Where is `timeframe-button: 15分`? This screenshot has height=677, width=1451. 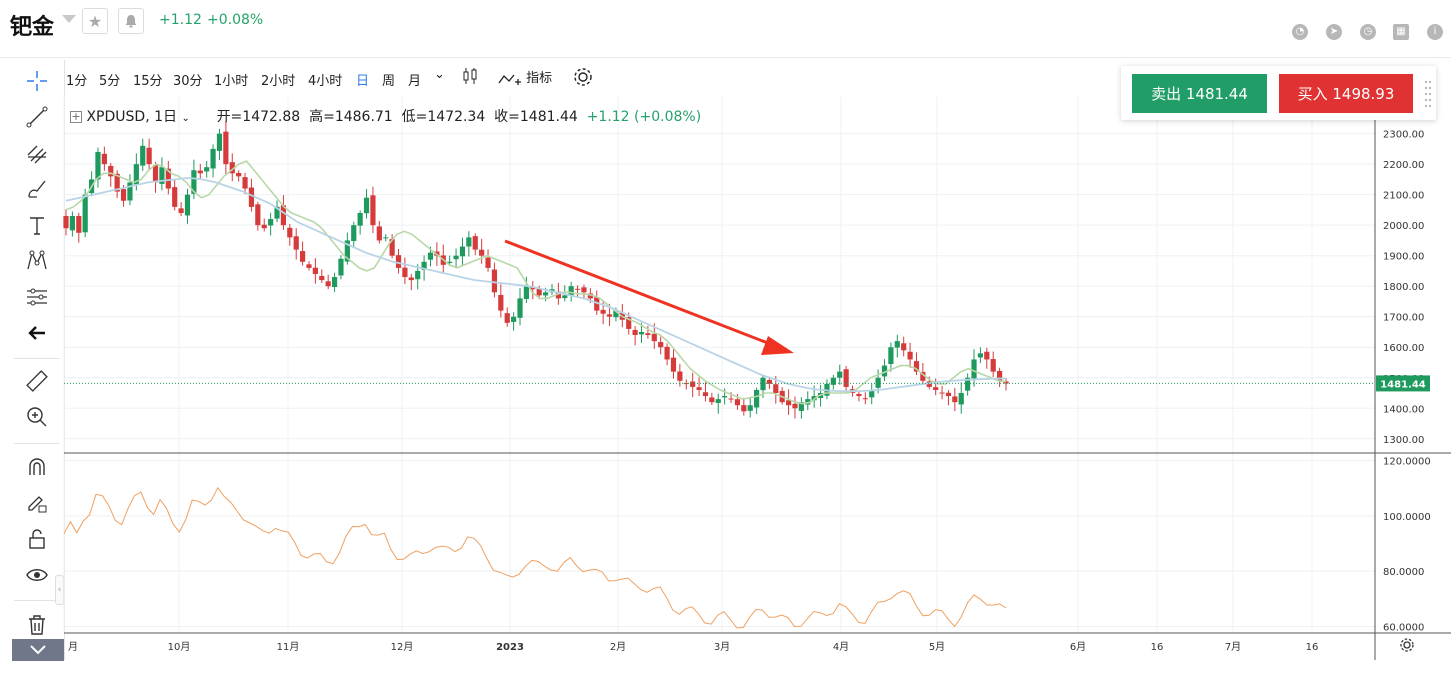
timeframe-button: 15分 is located at coordinates (148, 81).